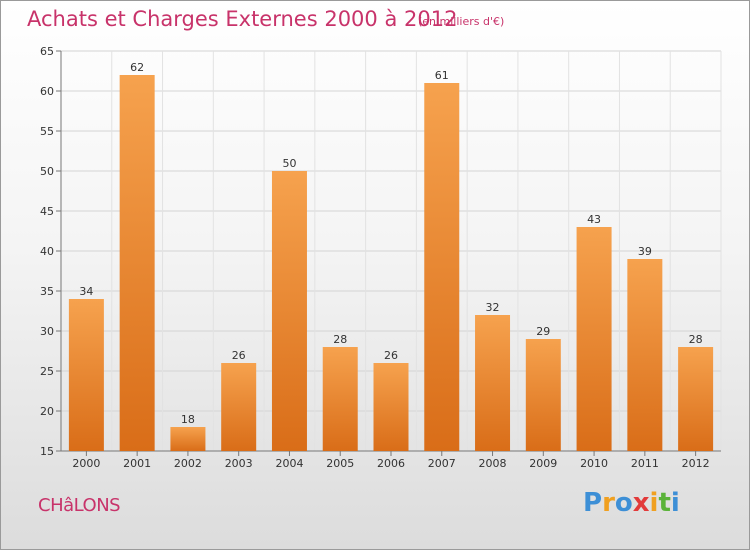 Image resolution: width=750 pixels, height=550 pixels. Describe the element at coordinates (188, 463) in the screenshot. I see `x-tick-label: 2002` at that location.